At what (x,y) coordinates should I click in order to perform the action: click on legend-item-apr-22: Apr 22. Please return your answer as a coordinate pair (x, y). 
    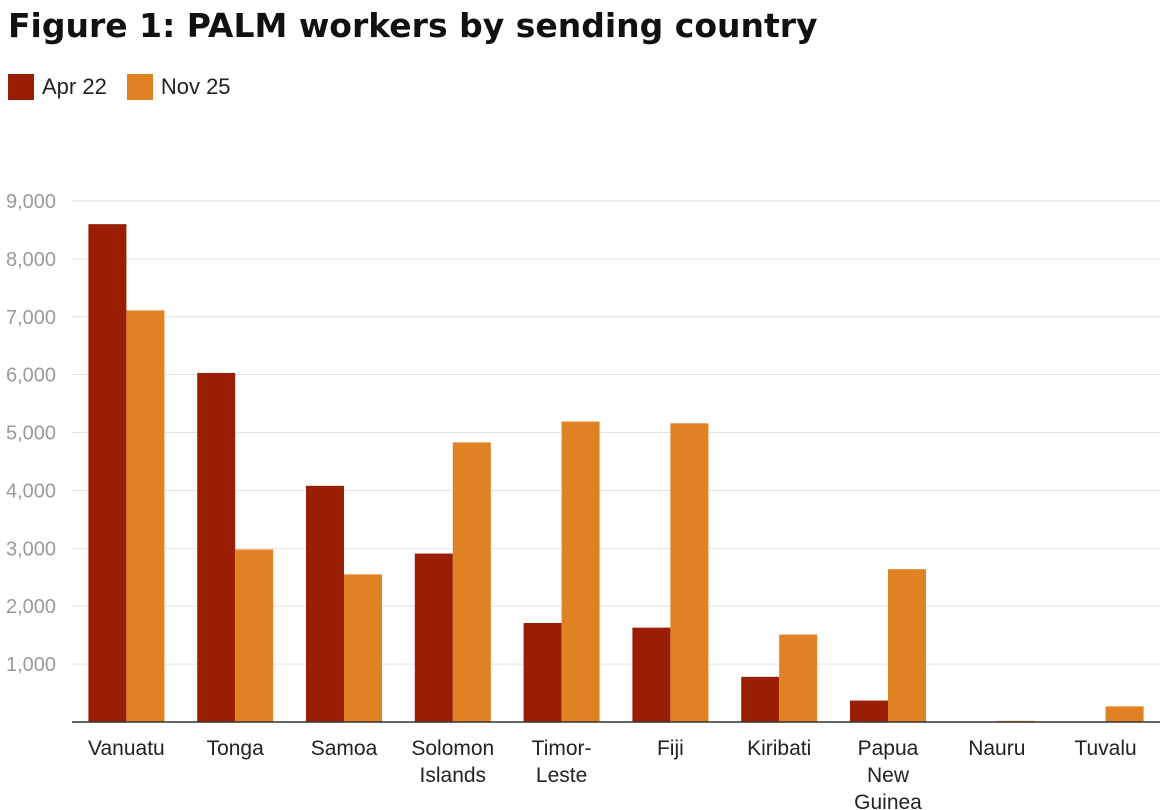
    Looking at the image, I should click on (57, 87).